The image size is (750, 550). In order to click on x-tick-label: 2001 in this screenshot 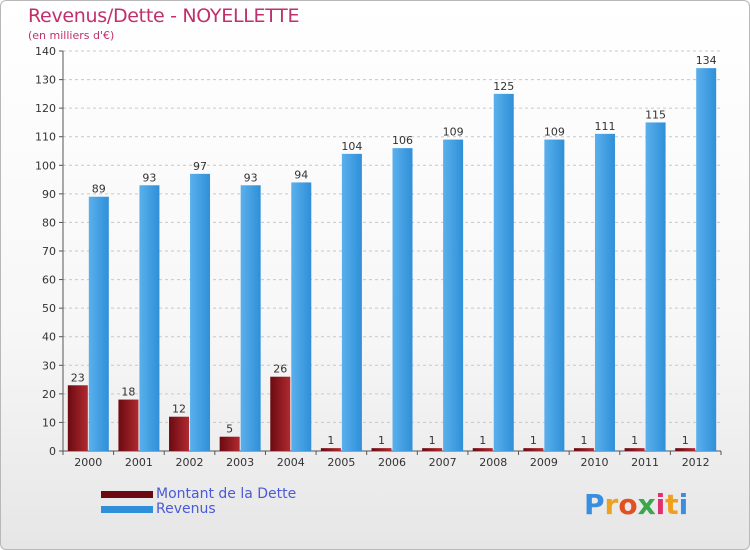, I will do `click(139, 462)`.